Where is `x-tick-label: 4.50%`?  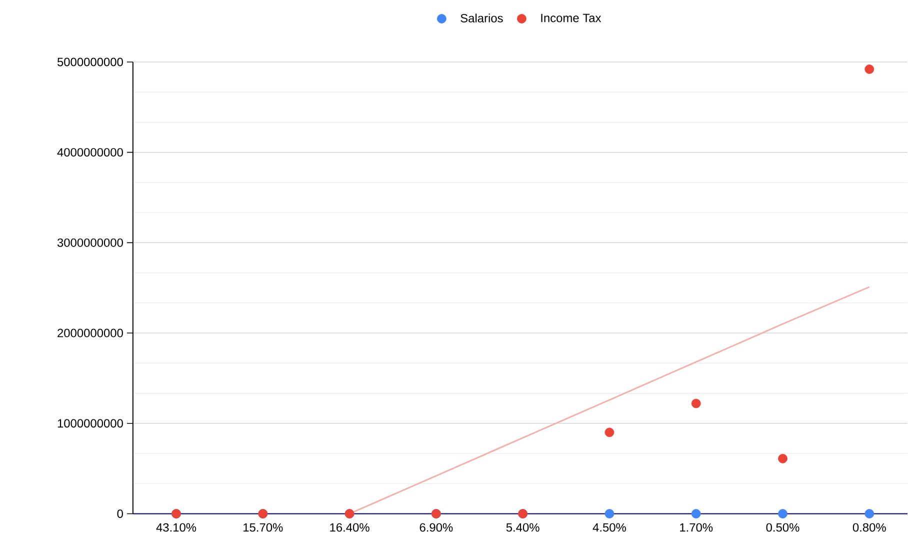
x-tick-label: 4.50% is located at coordinates (609, 527).